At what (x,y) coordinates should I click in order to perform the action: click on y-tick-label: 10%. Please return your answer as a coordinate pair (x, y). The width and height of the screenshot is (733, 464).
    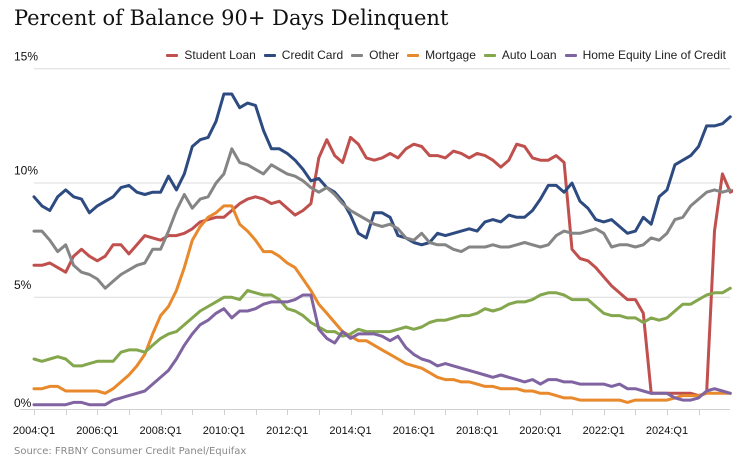
    Looking at the image, I should click on (26, 171).